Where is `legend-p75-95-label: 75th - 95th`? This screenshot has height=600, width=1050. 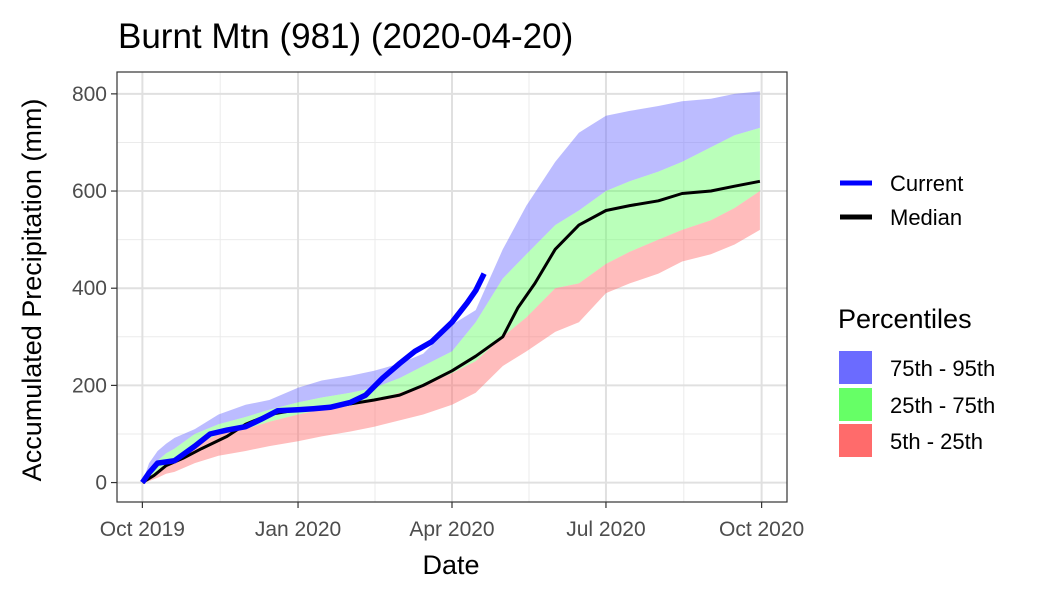 legend-p75-95-label: 75th - 95th is located at coordinates (942, 368).